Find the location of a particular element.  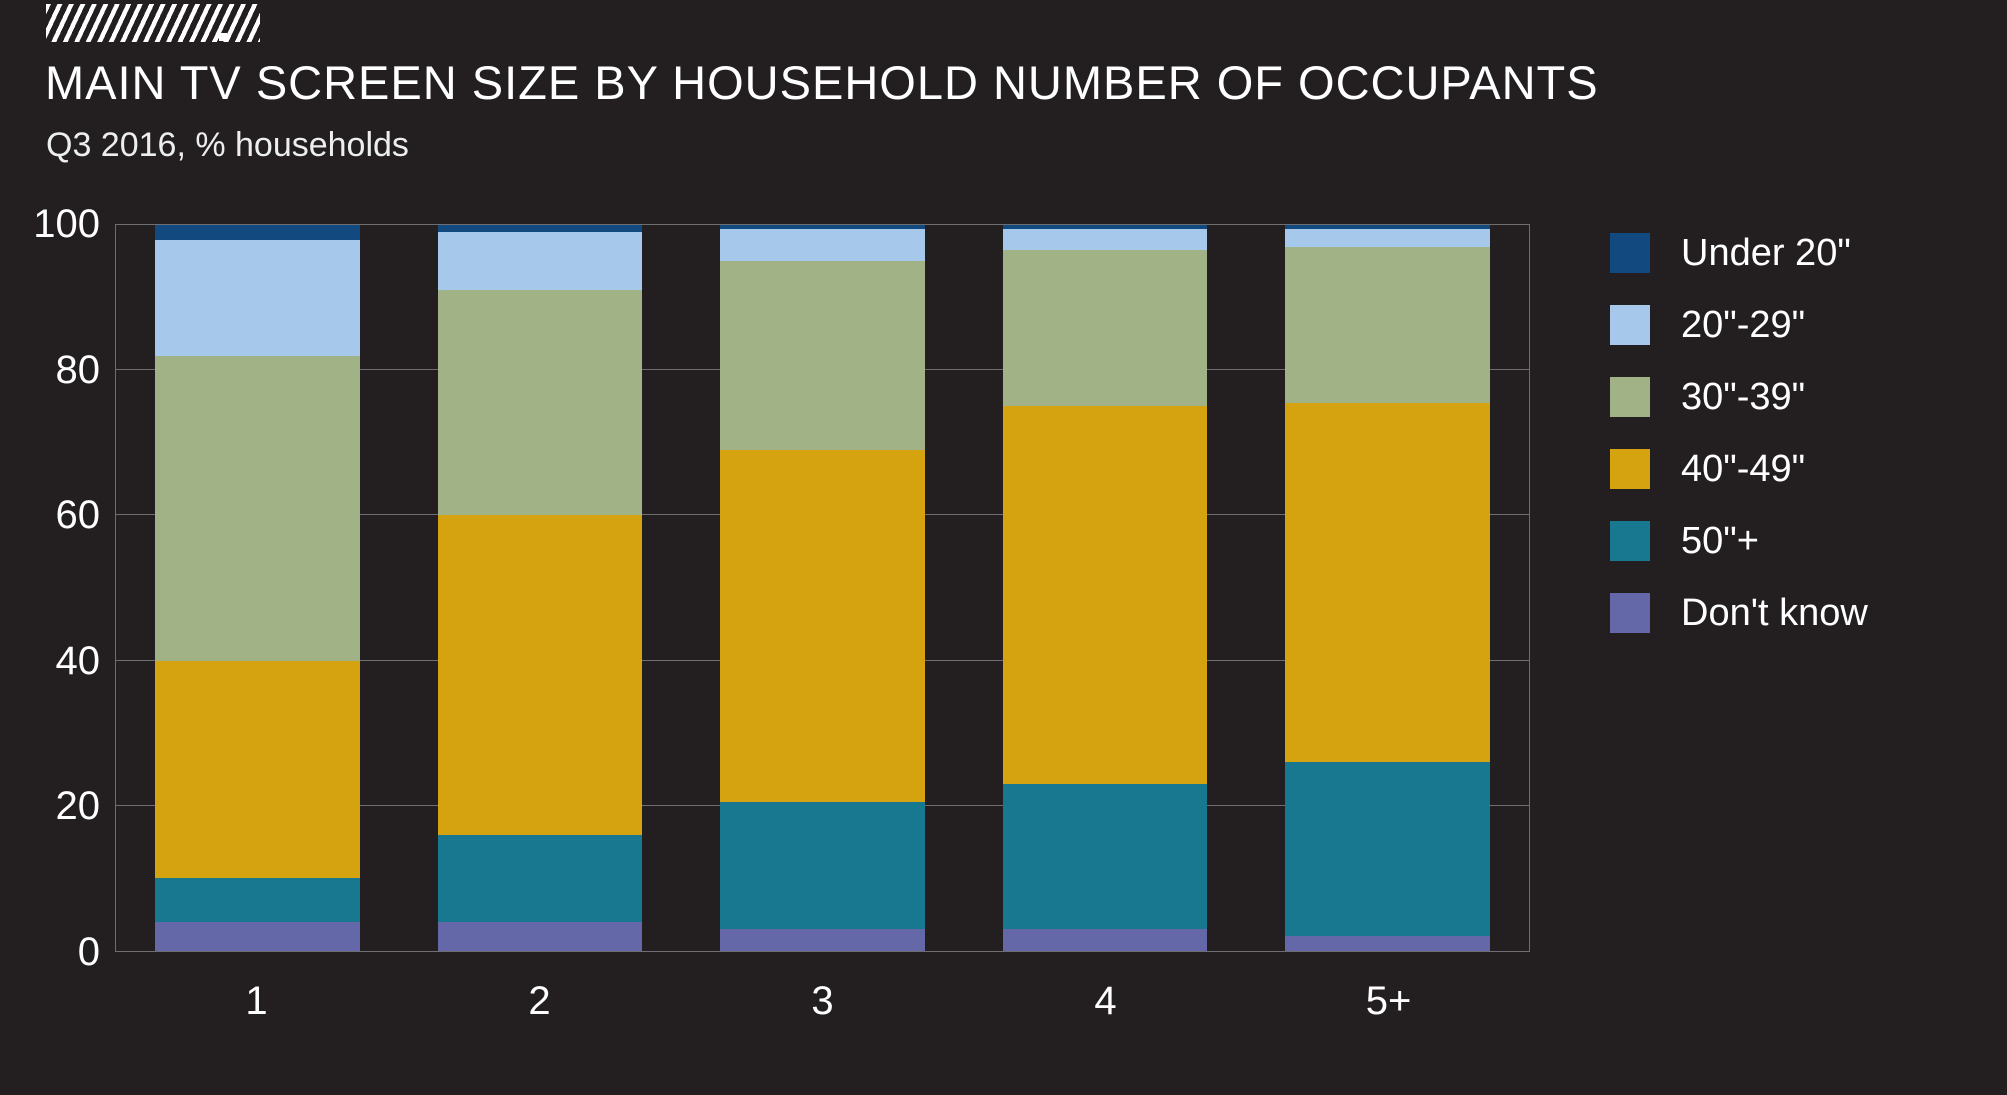

y-tick-label: 100 is located at coordinates (66, 224).